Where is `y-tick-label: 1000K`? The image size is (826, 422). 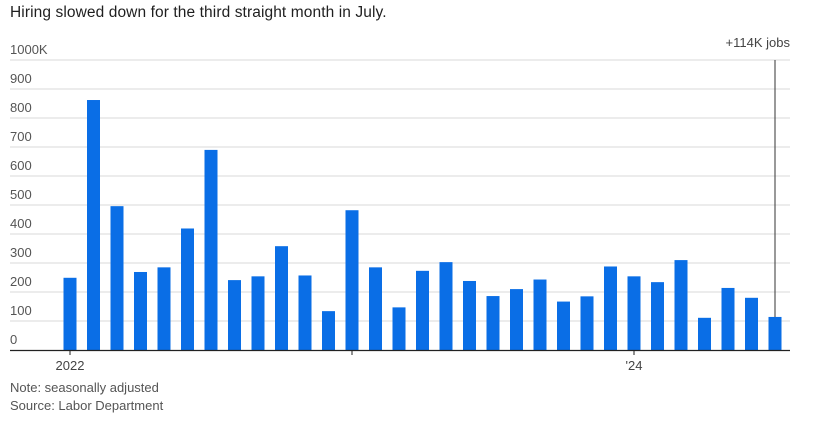 y-tick-label: 1000K is located at coordinates (29, 49).